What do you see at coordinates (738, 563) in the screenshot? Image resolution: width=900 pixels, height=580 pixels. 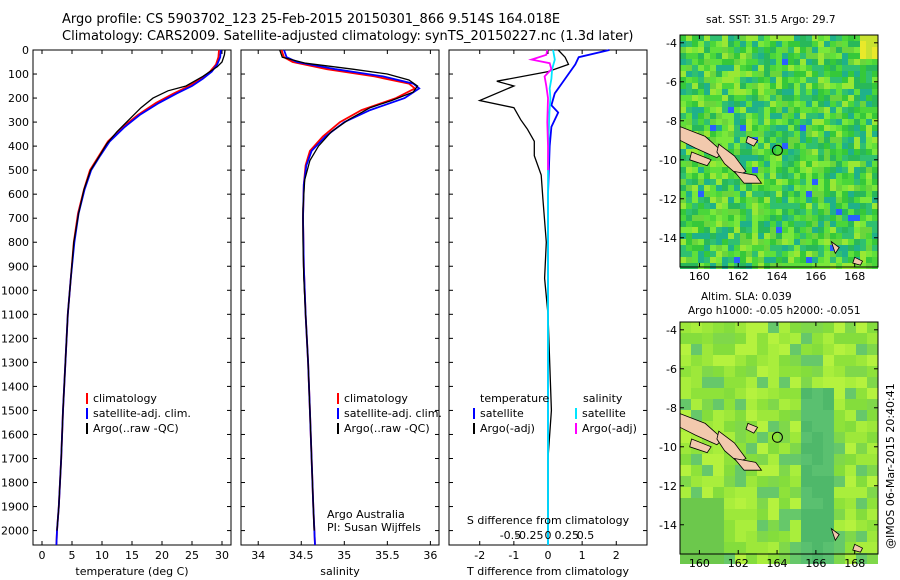 I see `map-x-tick-label: 162` at bounding box center [738, 563].